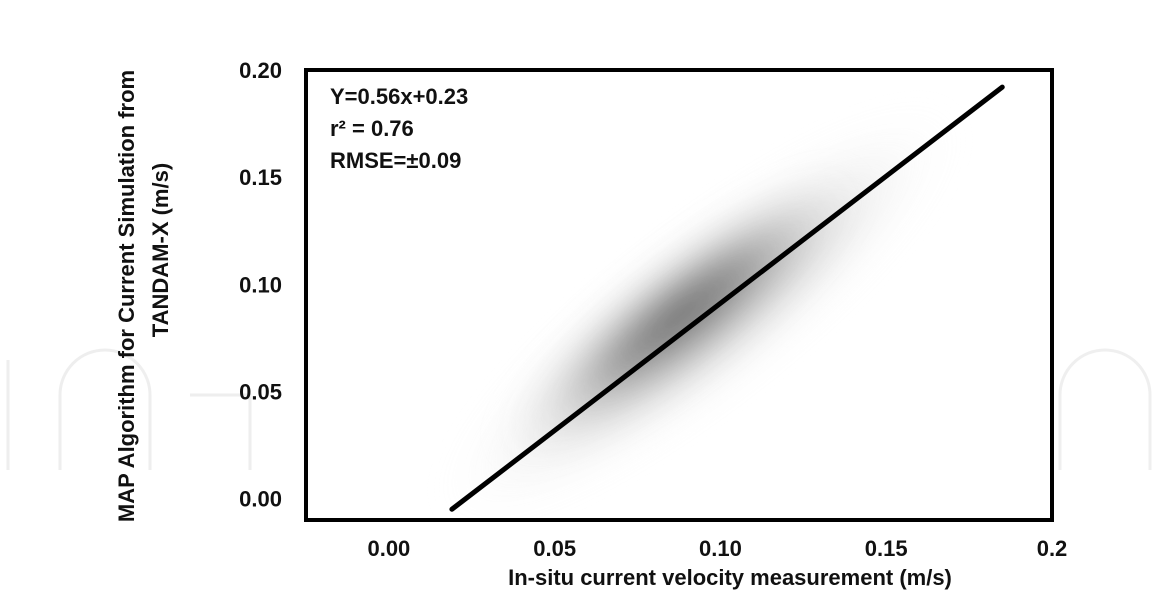 The height and width of the screenshot is (595, 1164). Describe the element at coordinates (720, 548) in the screenshot. I see `x-tick-label: 0.10` at that location.